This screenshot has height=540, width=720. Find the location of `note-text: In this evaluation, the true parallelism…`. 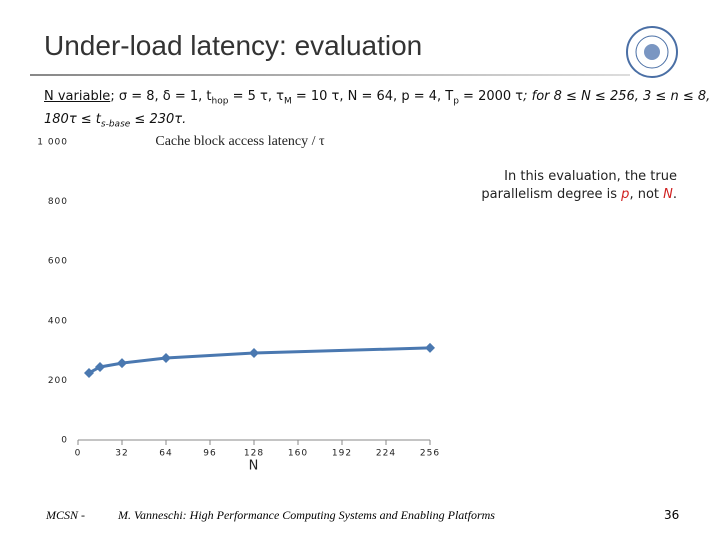

note-text: In this evaluation, the true parallelism… is located at coordinates (579, 185).